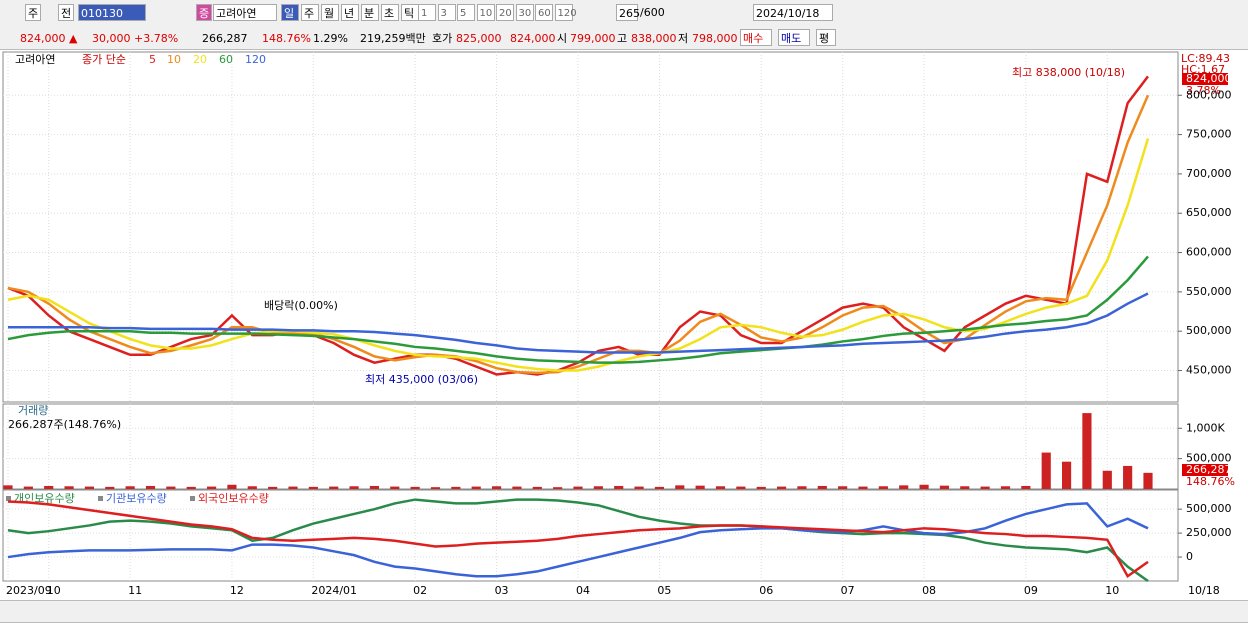  Describe the element at coordinates (421, 379) in the screenshot. I see `low-annotation: 최저 435,000 (03/06)` at that location.